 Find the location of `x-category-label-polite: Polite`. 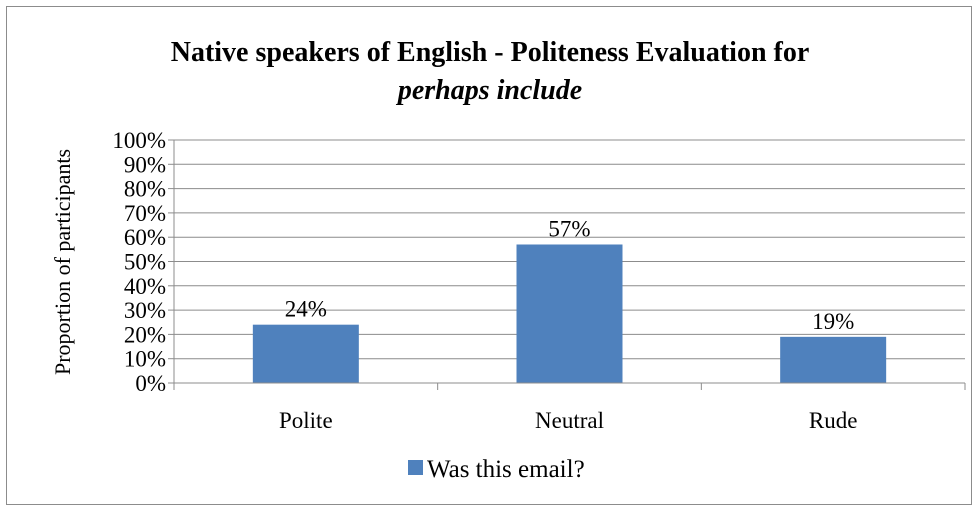

x-category-label-polite: Polite is located at coordinates (306, 420).